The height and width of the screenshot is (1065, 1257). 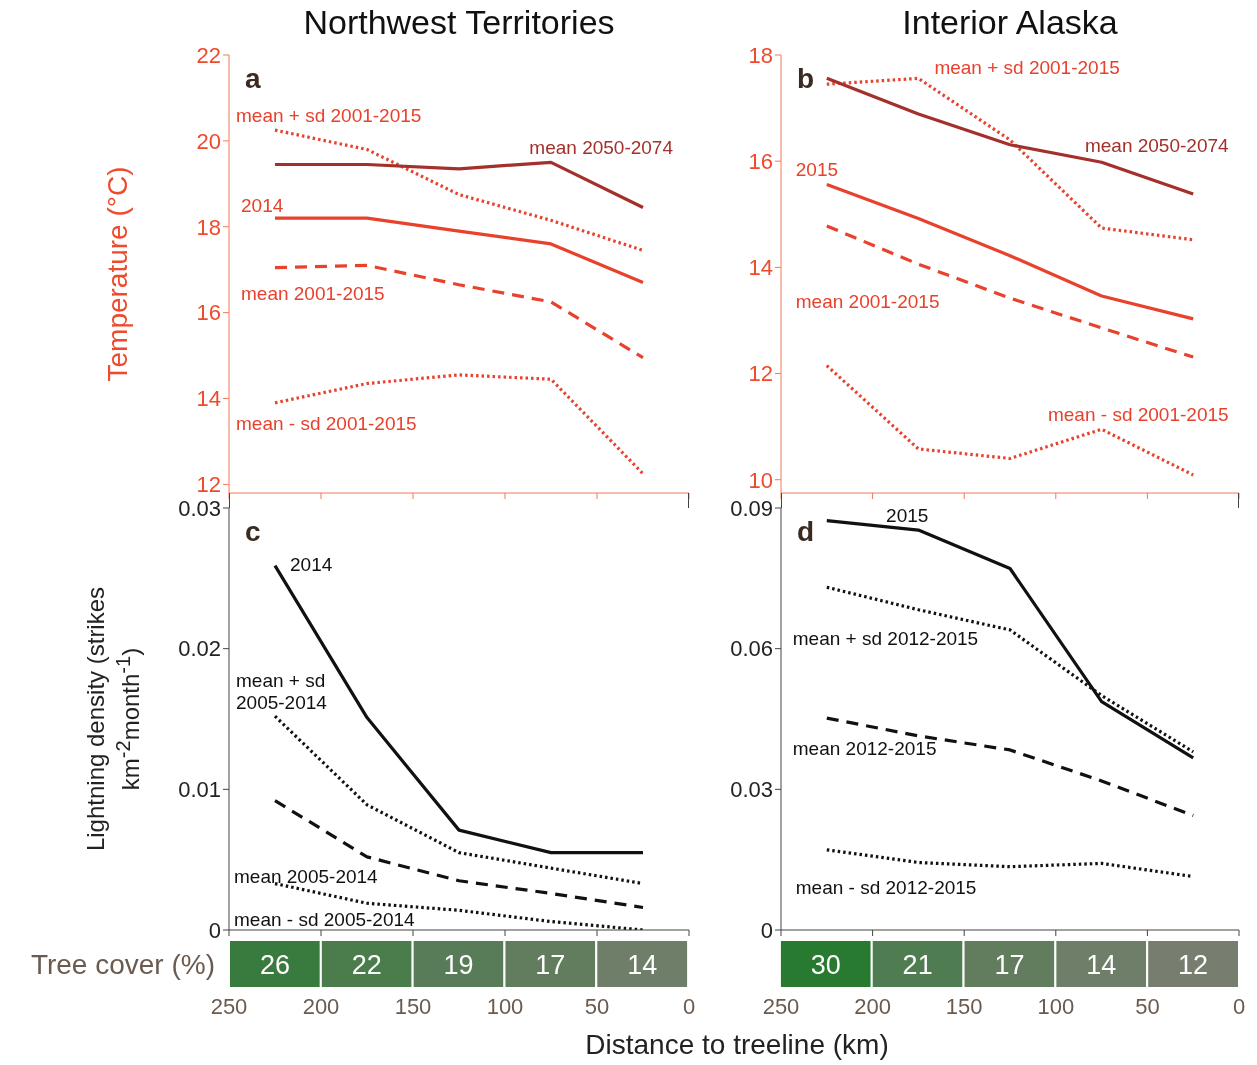 I want to click on series-label: mean - sd 2012-2015, so click(x=886, y=887).